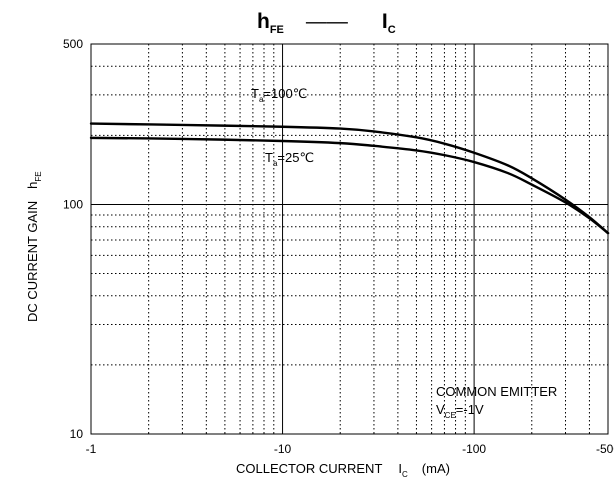 This screenshot has height=483, width=614. Describe the element at coordinates (605, 449) in the screenshot. I see `x-tick-label: -500` at that location.